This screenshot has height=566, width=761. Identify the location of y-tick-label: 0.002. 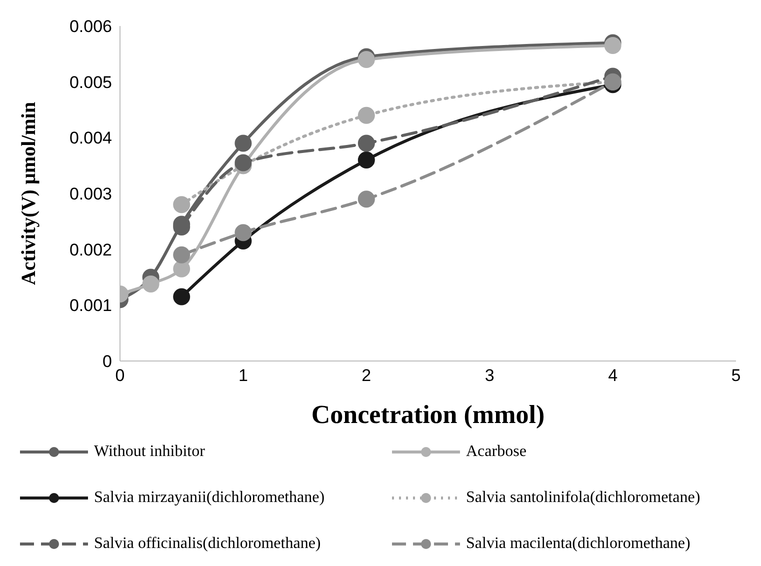
(90, 250).